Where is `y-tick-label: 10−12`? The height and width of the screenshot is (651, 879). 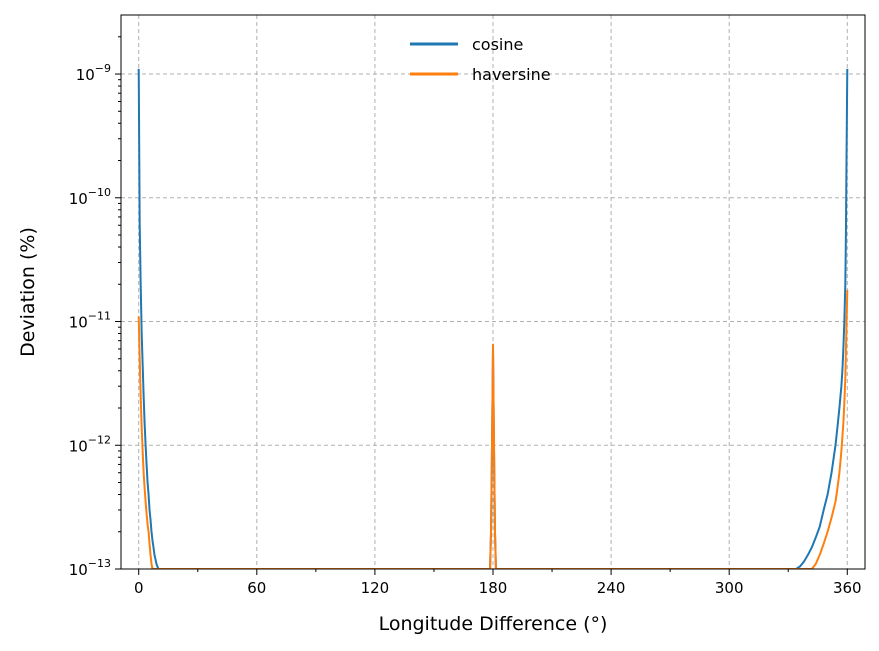 y-tick-label: 10−12 is located at coordinates (90, 444).